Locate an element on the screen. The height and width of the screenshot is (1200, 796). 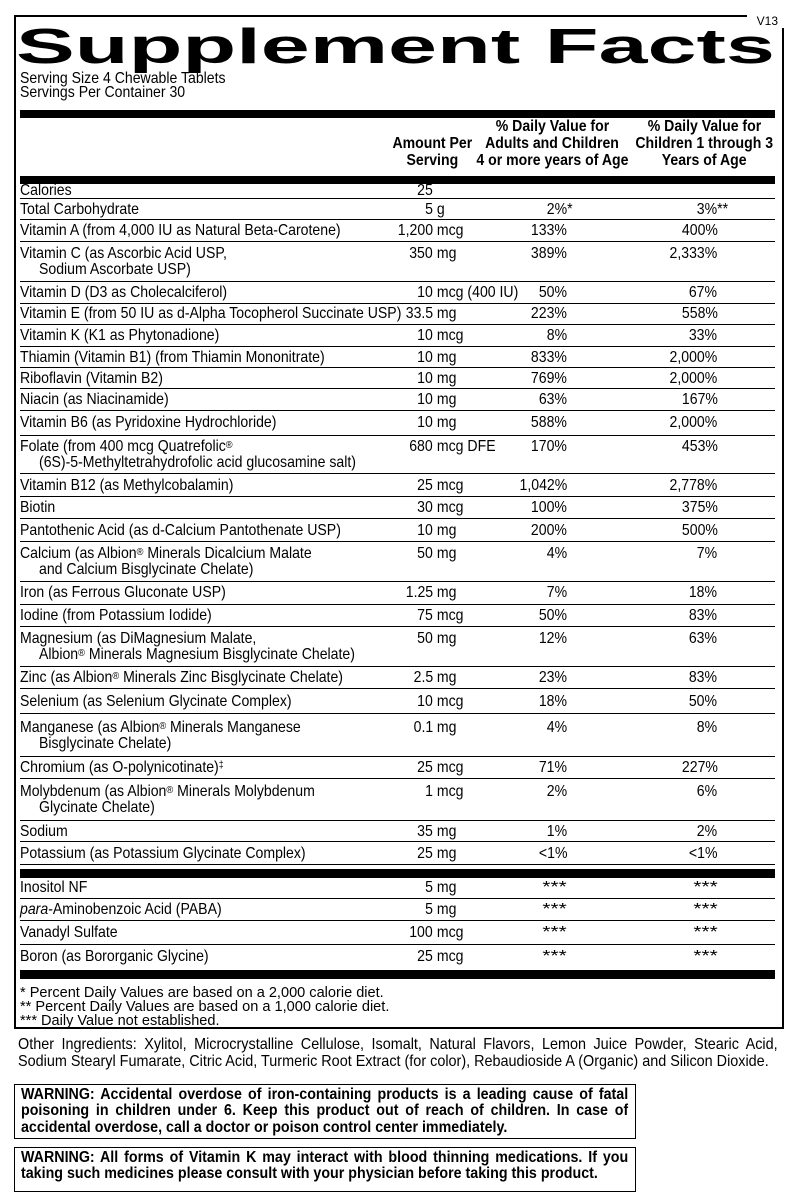
daily-value-adults-text: 100% is located at coordinates (548, 508).